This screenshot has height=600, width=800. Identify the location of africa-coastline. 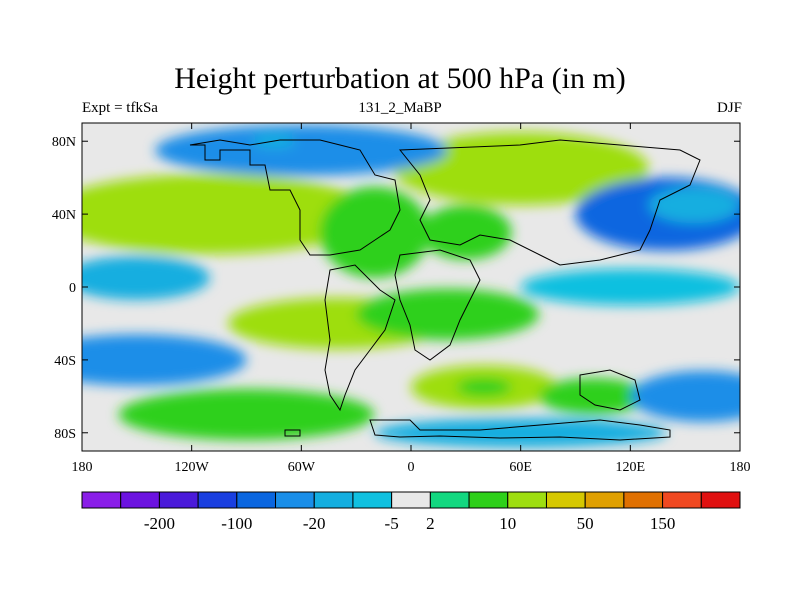
(437, 305).